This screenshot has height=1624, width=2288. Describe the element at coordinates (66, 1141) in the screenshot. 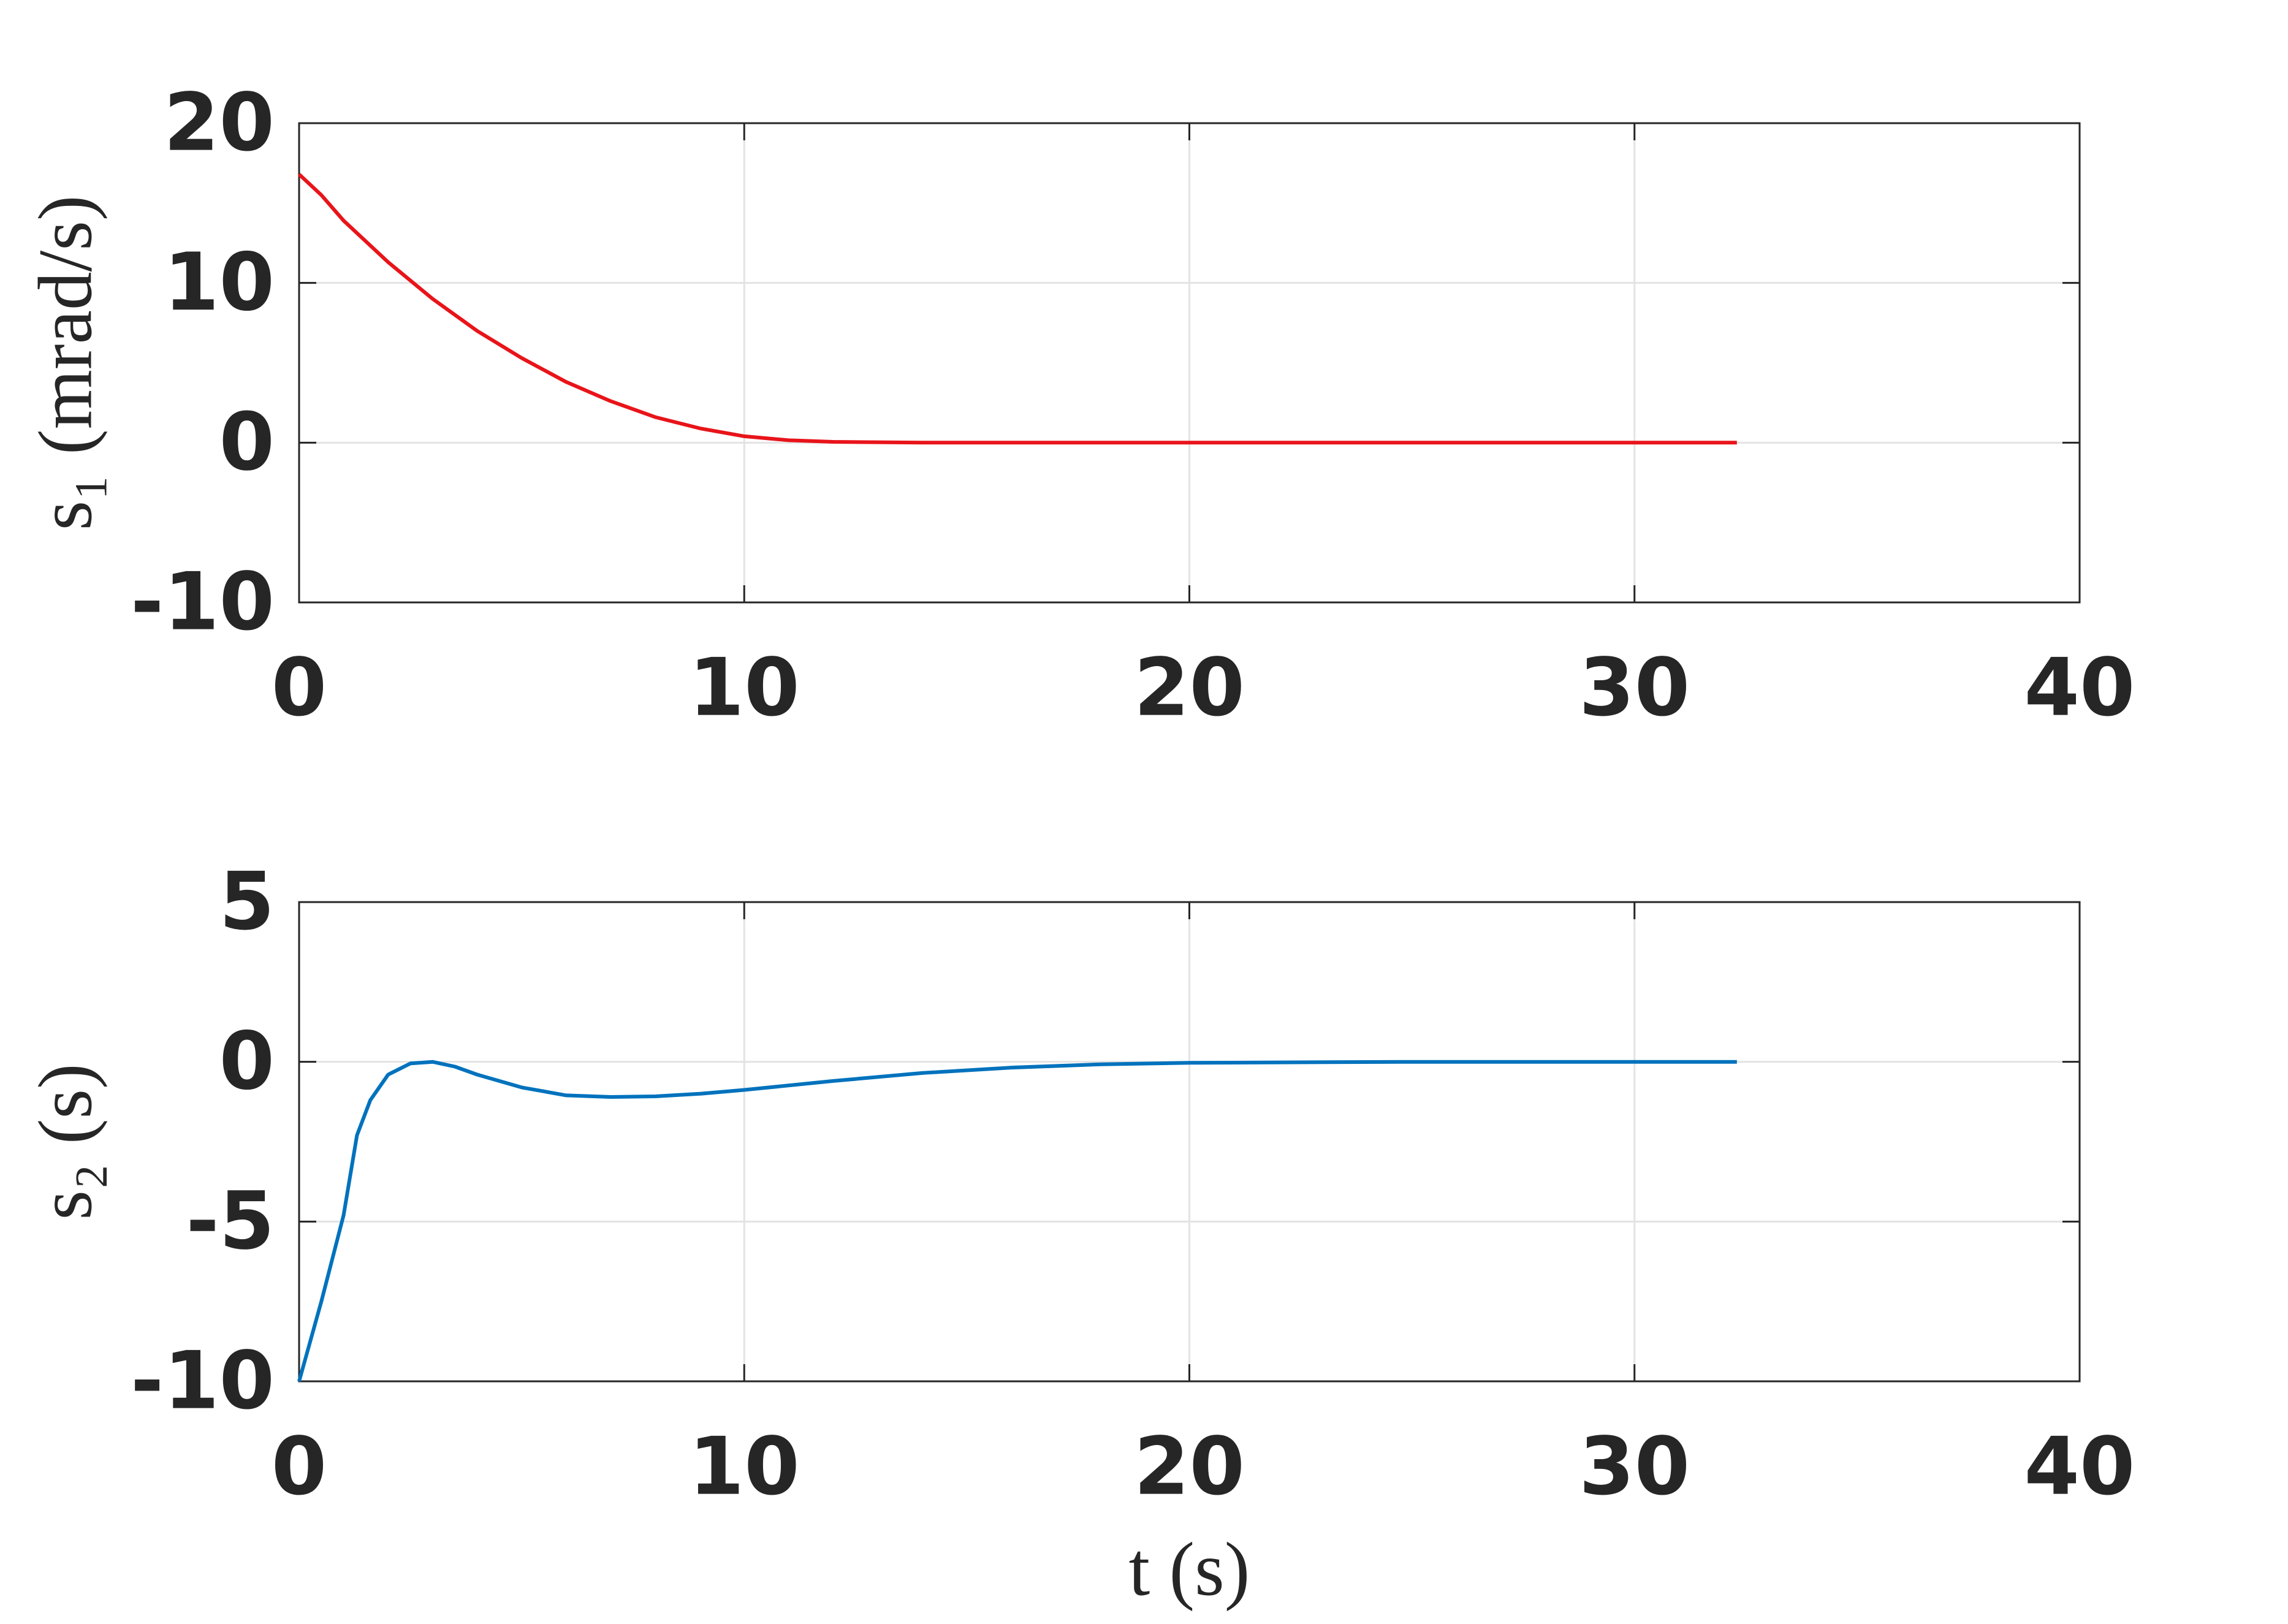

I see `y-axis-label: s₂ (s)` at that location.